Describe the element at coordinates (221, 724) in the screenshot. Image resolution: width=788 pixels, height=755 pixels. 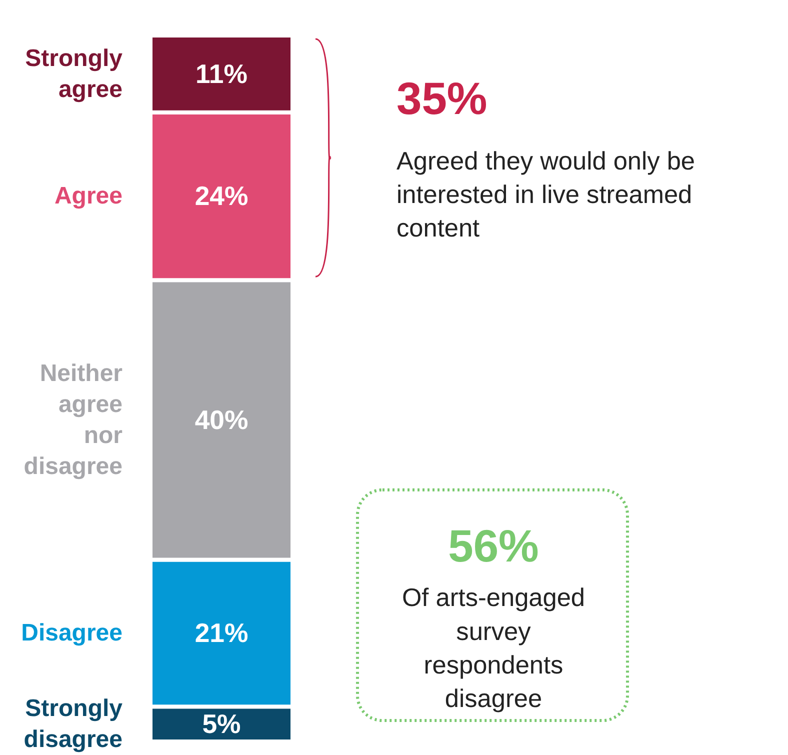
I see `data-label: 5%` at that location.